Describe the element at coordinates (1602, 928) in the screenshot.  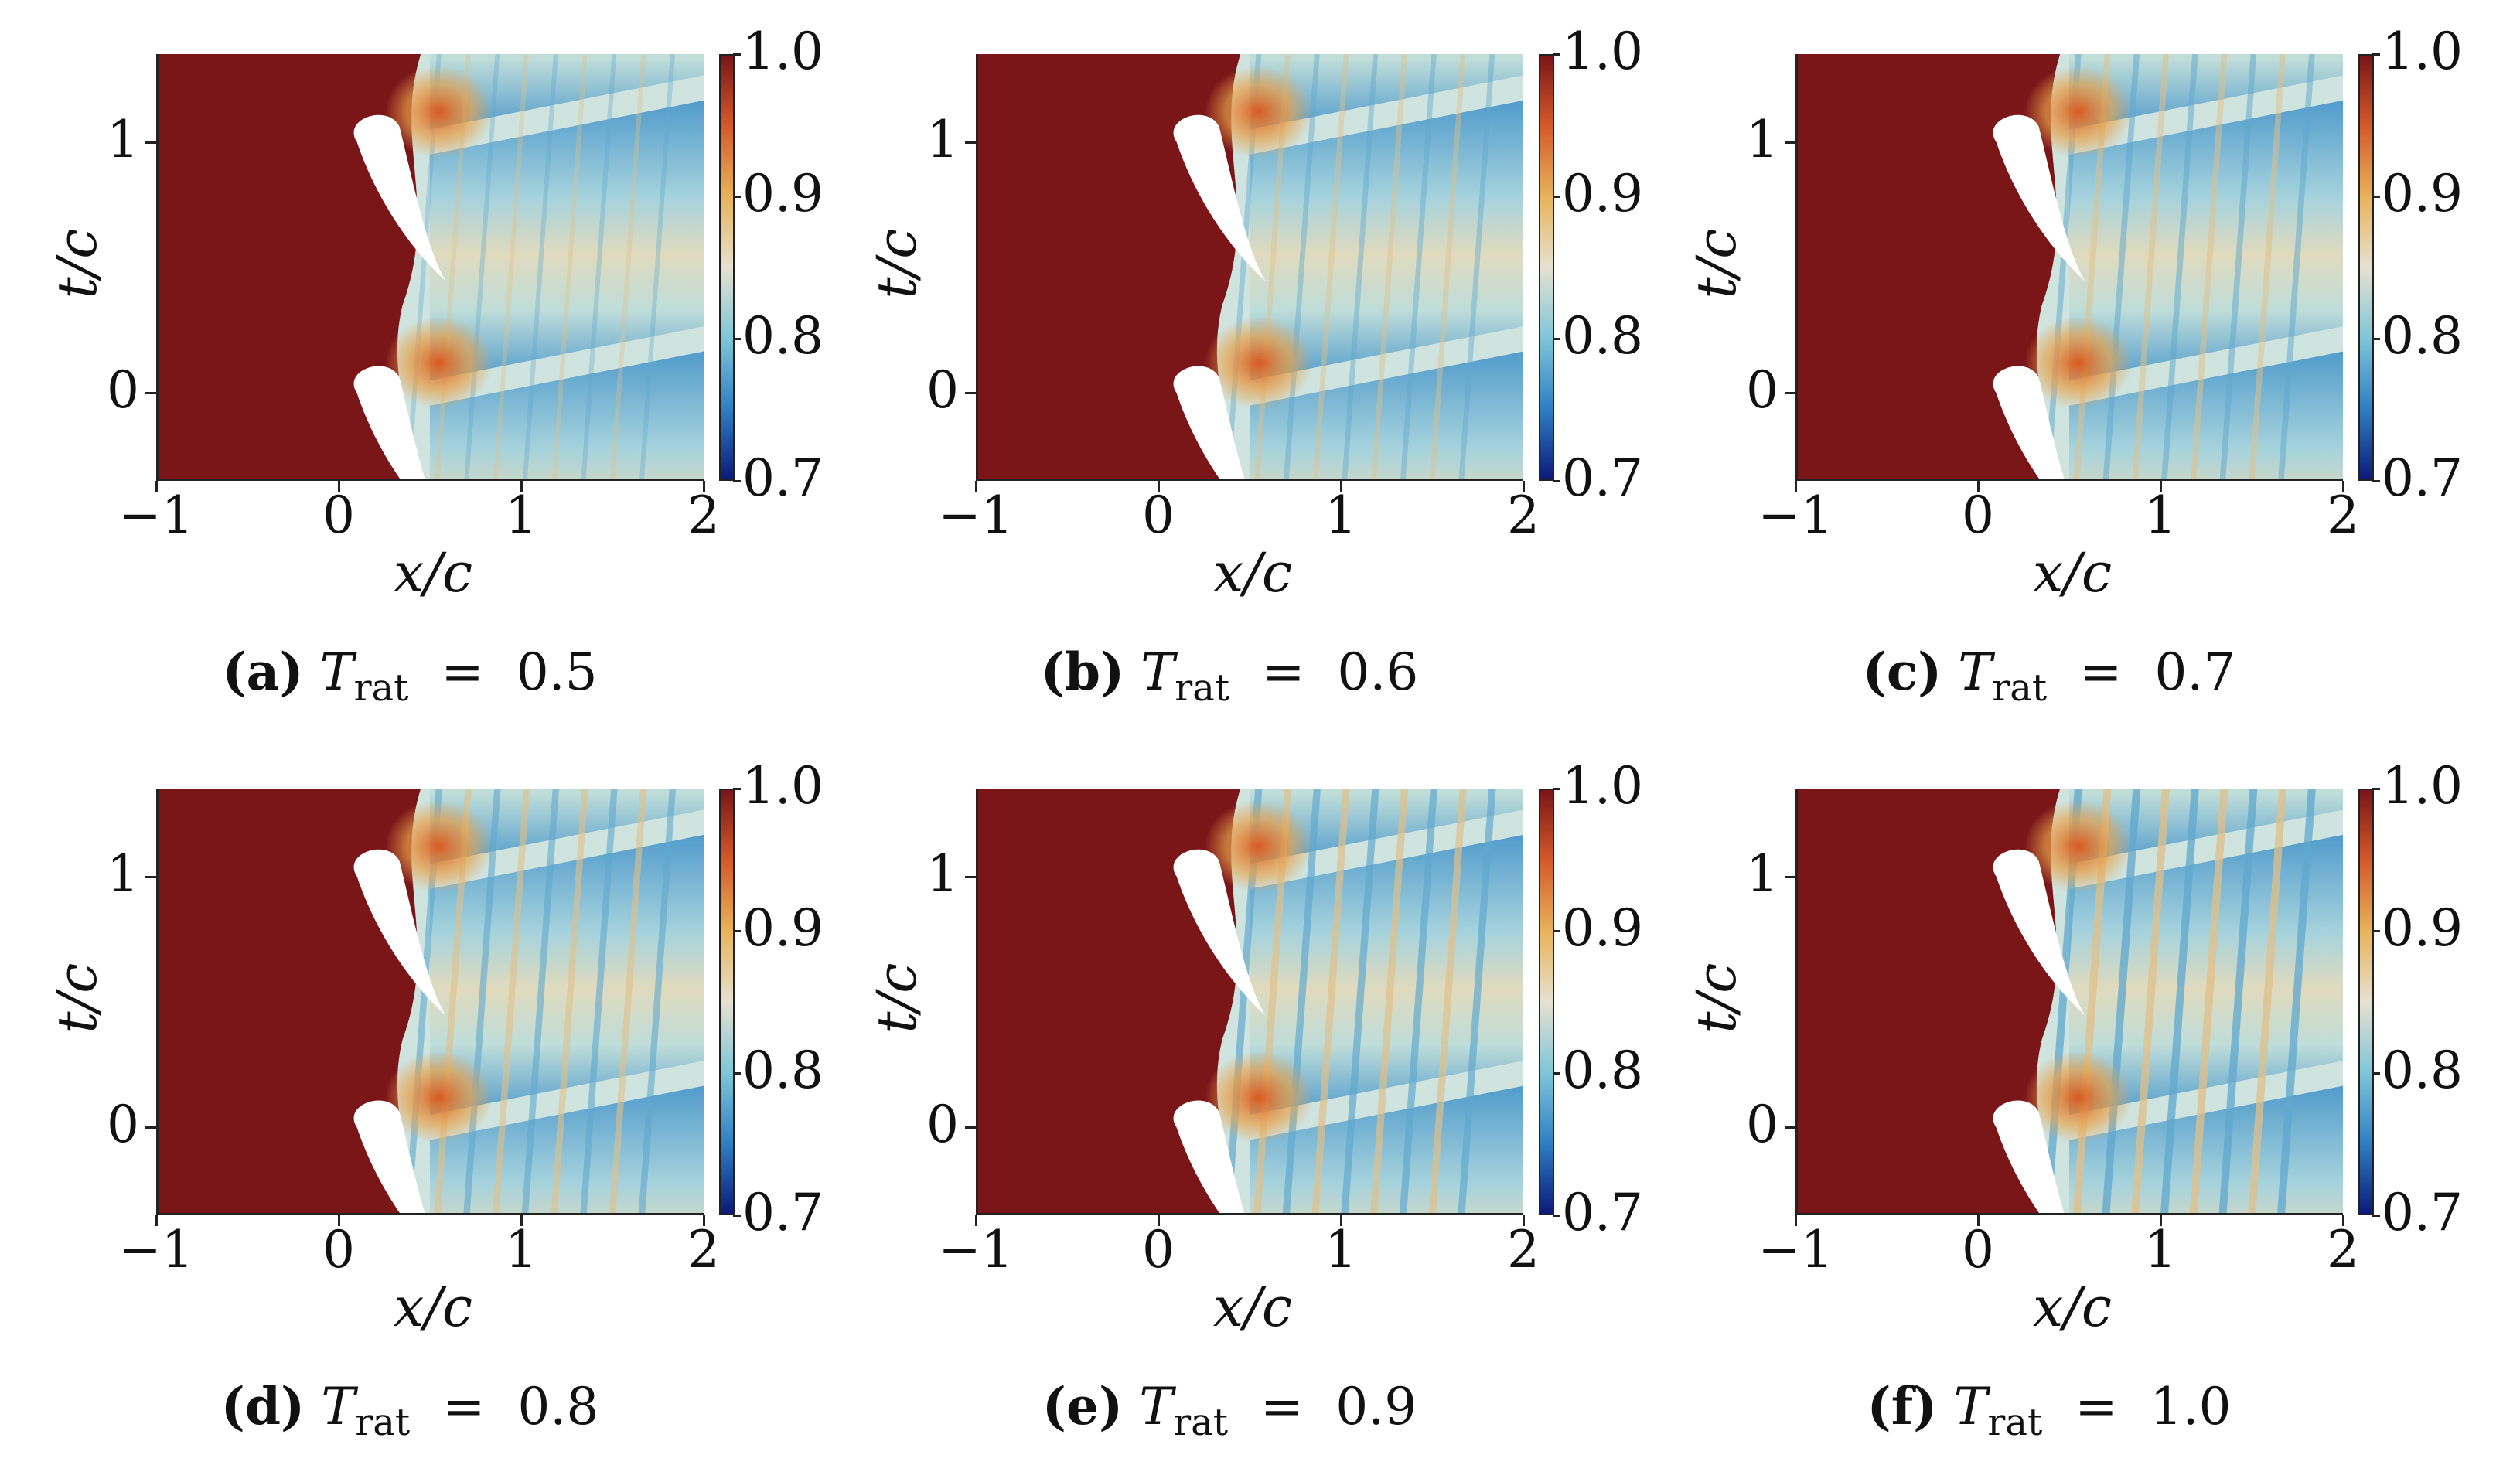
I see `colorbar-tick-label: 0.9` at that location.